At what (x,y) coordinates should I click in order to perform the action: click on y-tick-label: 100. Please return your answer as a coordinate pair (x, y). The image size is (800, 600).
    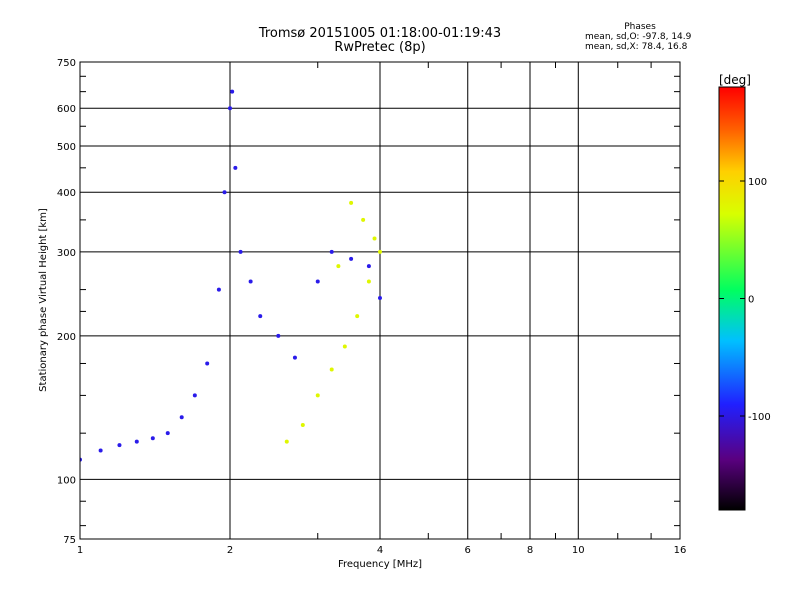
    Looking at the image, I should click on (66, 480).